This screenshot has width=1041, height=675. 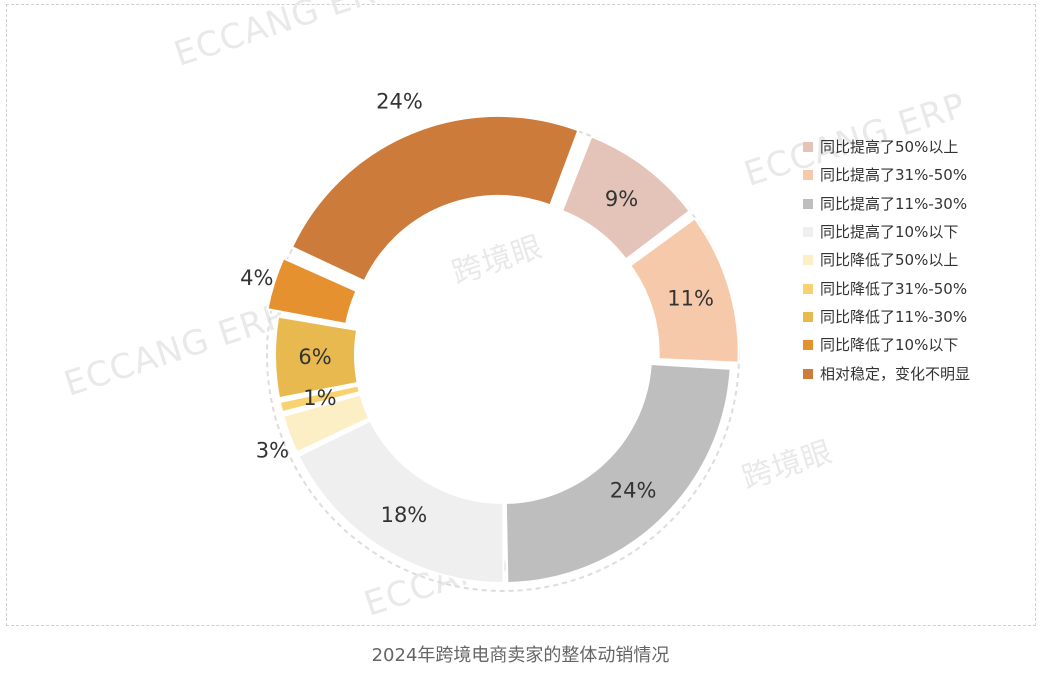 What do you see at coordinates (889, 232) in the screenshot?
I see `legend-label: 同比提高了10%以下` at bounding box center [889, 232].